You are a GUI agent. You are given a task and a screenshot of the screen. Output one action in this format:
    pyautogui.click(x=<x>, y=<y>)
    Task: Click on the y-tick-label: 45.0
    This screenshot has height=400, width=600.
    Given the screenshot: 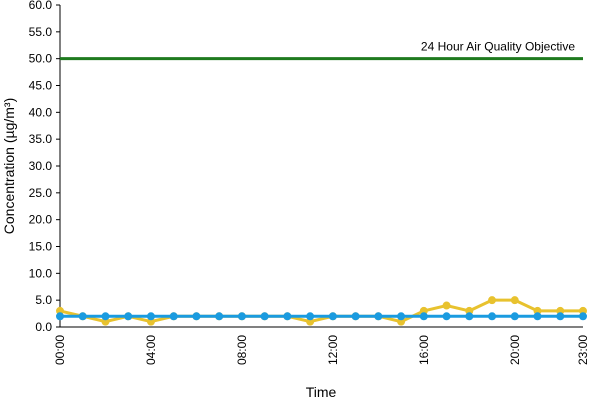 What is the action you would take?
    pyautogui.click(x=41, y=86)
    